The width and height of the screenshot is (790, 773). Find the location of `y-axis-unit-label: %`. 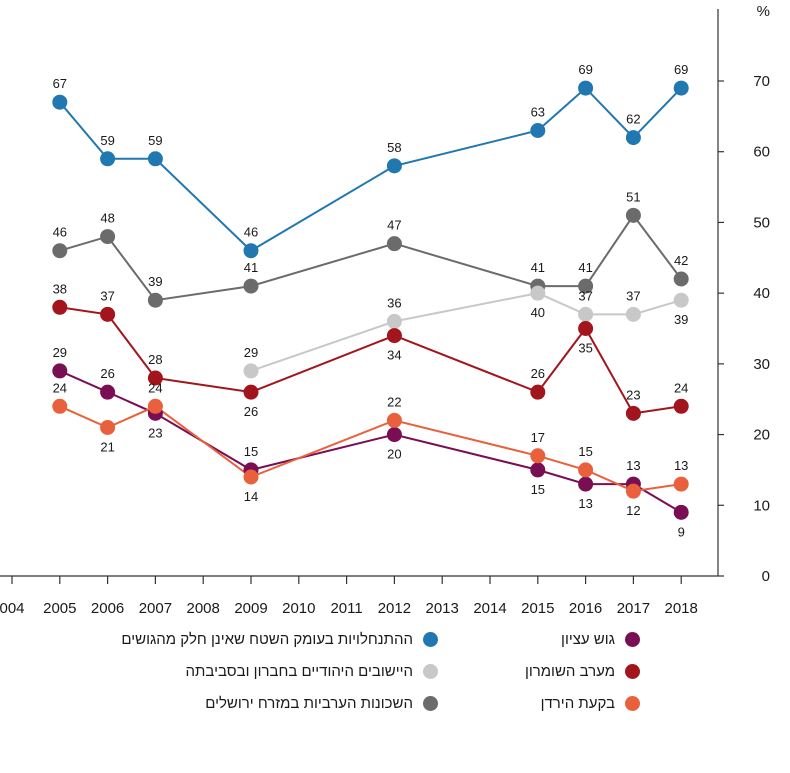

y-axis-unit-label: % is located at coordinates (763, 11).